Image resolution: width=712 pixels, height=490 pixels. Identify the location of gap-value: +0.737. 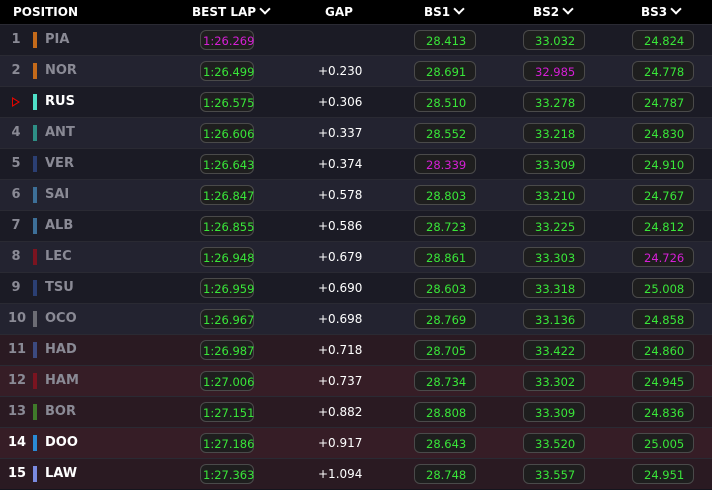
(340, 381).